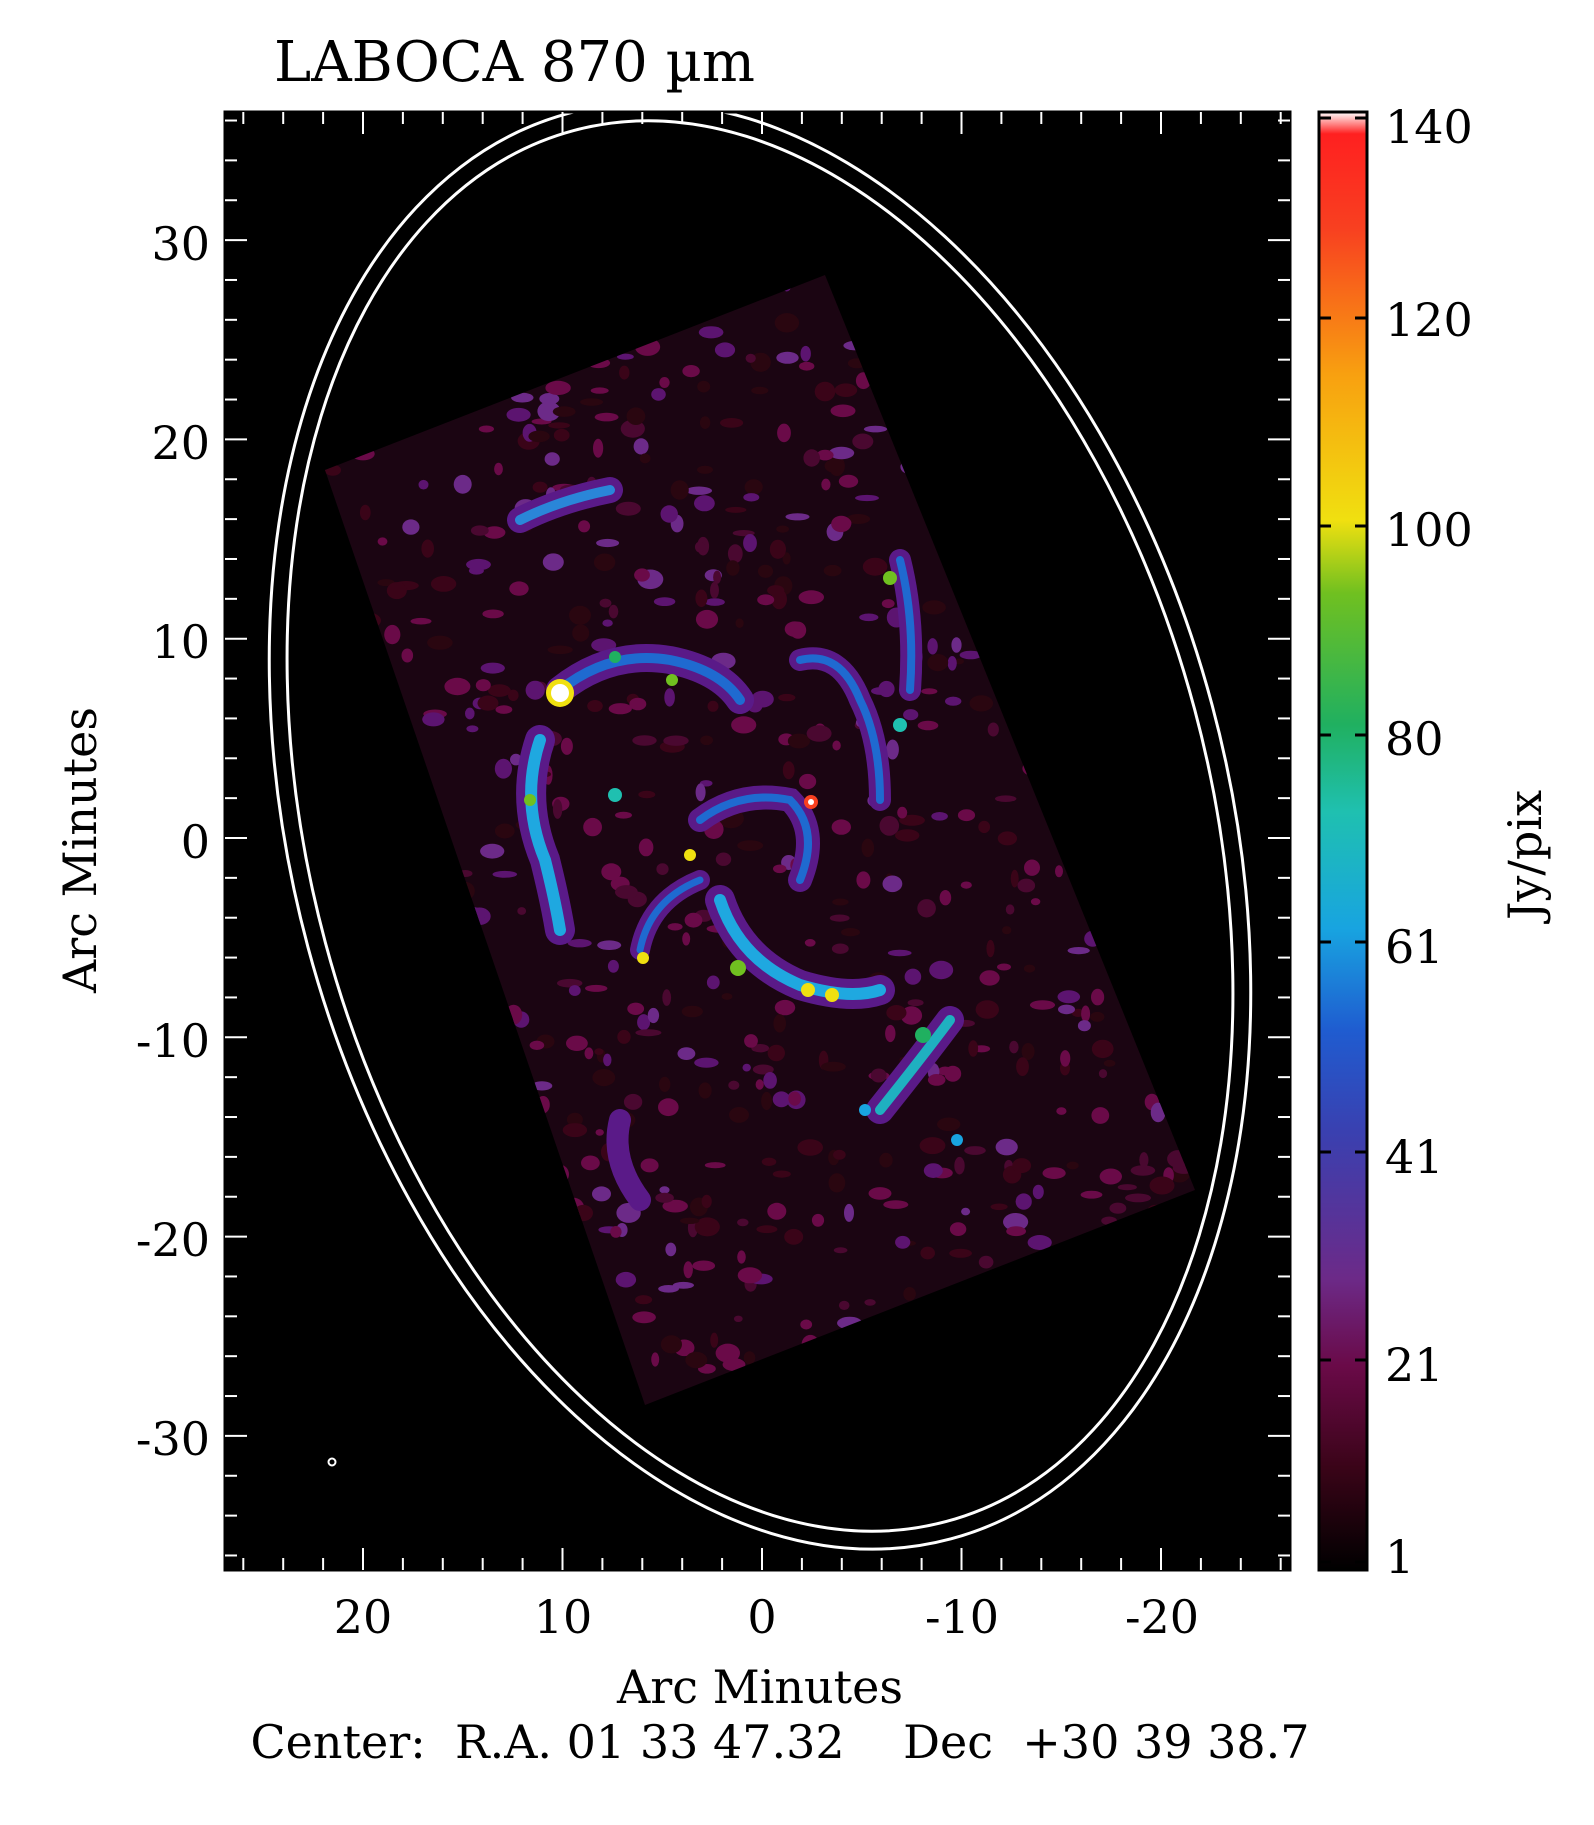 This screenshot has height=1825, width=1594. What do you see at coordinates (962, 1617) in the screenshot?
I see `x-tick-label: -10` at bounding box center [962, 1617].